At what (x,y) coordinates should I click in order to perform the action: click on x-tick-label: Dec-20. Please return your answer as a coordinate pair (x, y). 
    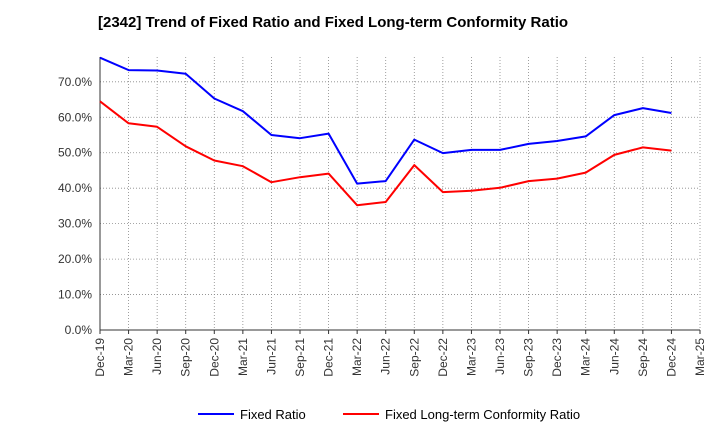
    Looking at the image, I should click on (214, 357).